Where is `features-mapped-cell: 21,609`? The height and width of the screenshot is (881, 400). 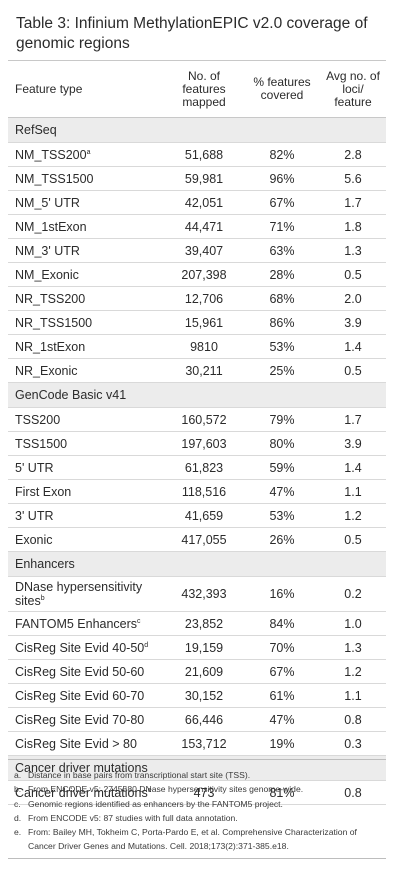
features-mapped-cell: 21,609 is located at coordinates (204, 671).